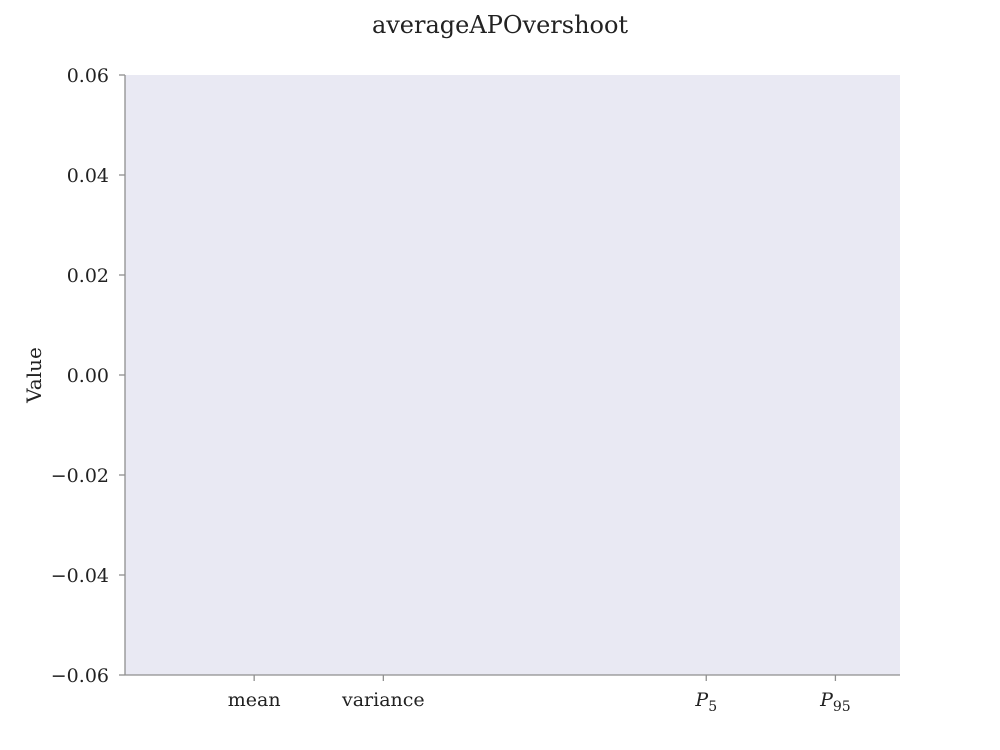 Image resolution: width=1000 pixels, height=750 pixels. I want to click on x-tick-label-mean: mean, so click(254, 700).